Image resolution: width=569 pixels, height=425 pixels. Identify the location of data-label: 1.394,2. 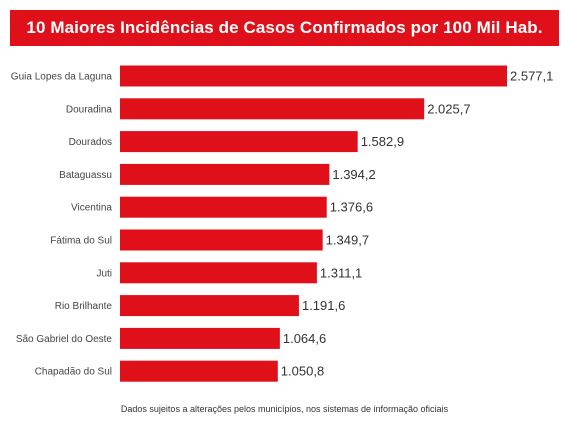
(353, 174).